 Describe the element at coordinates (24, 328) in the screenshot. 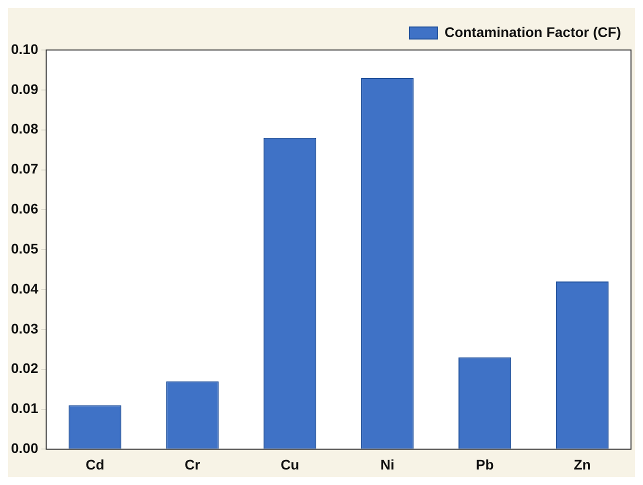

I see `y-tick-label: 0.03` at that location.